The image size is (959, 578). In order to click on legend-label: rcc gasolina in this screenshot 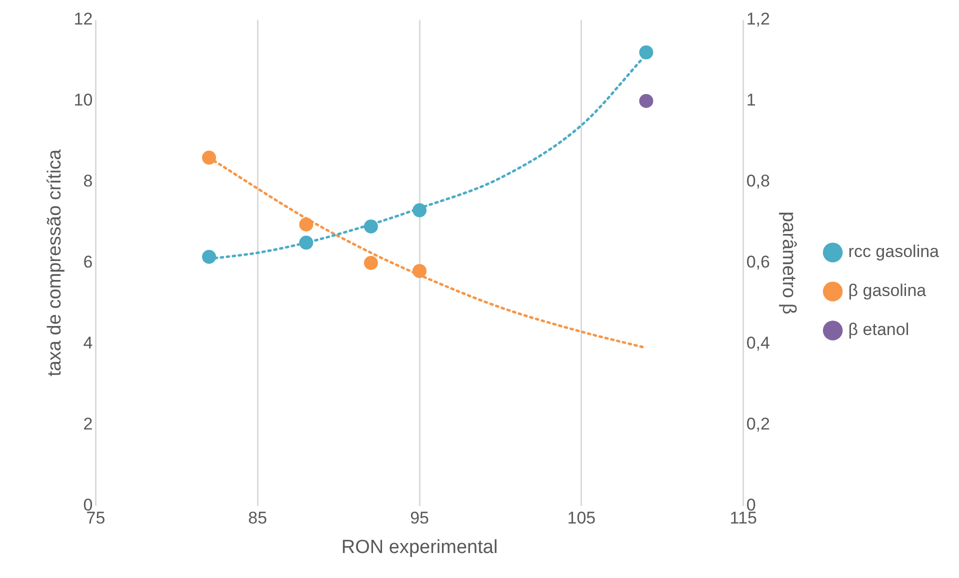, I will do `click(894, 252)`.